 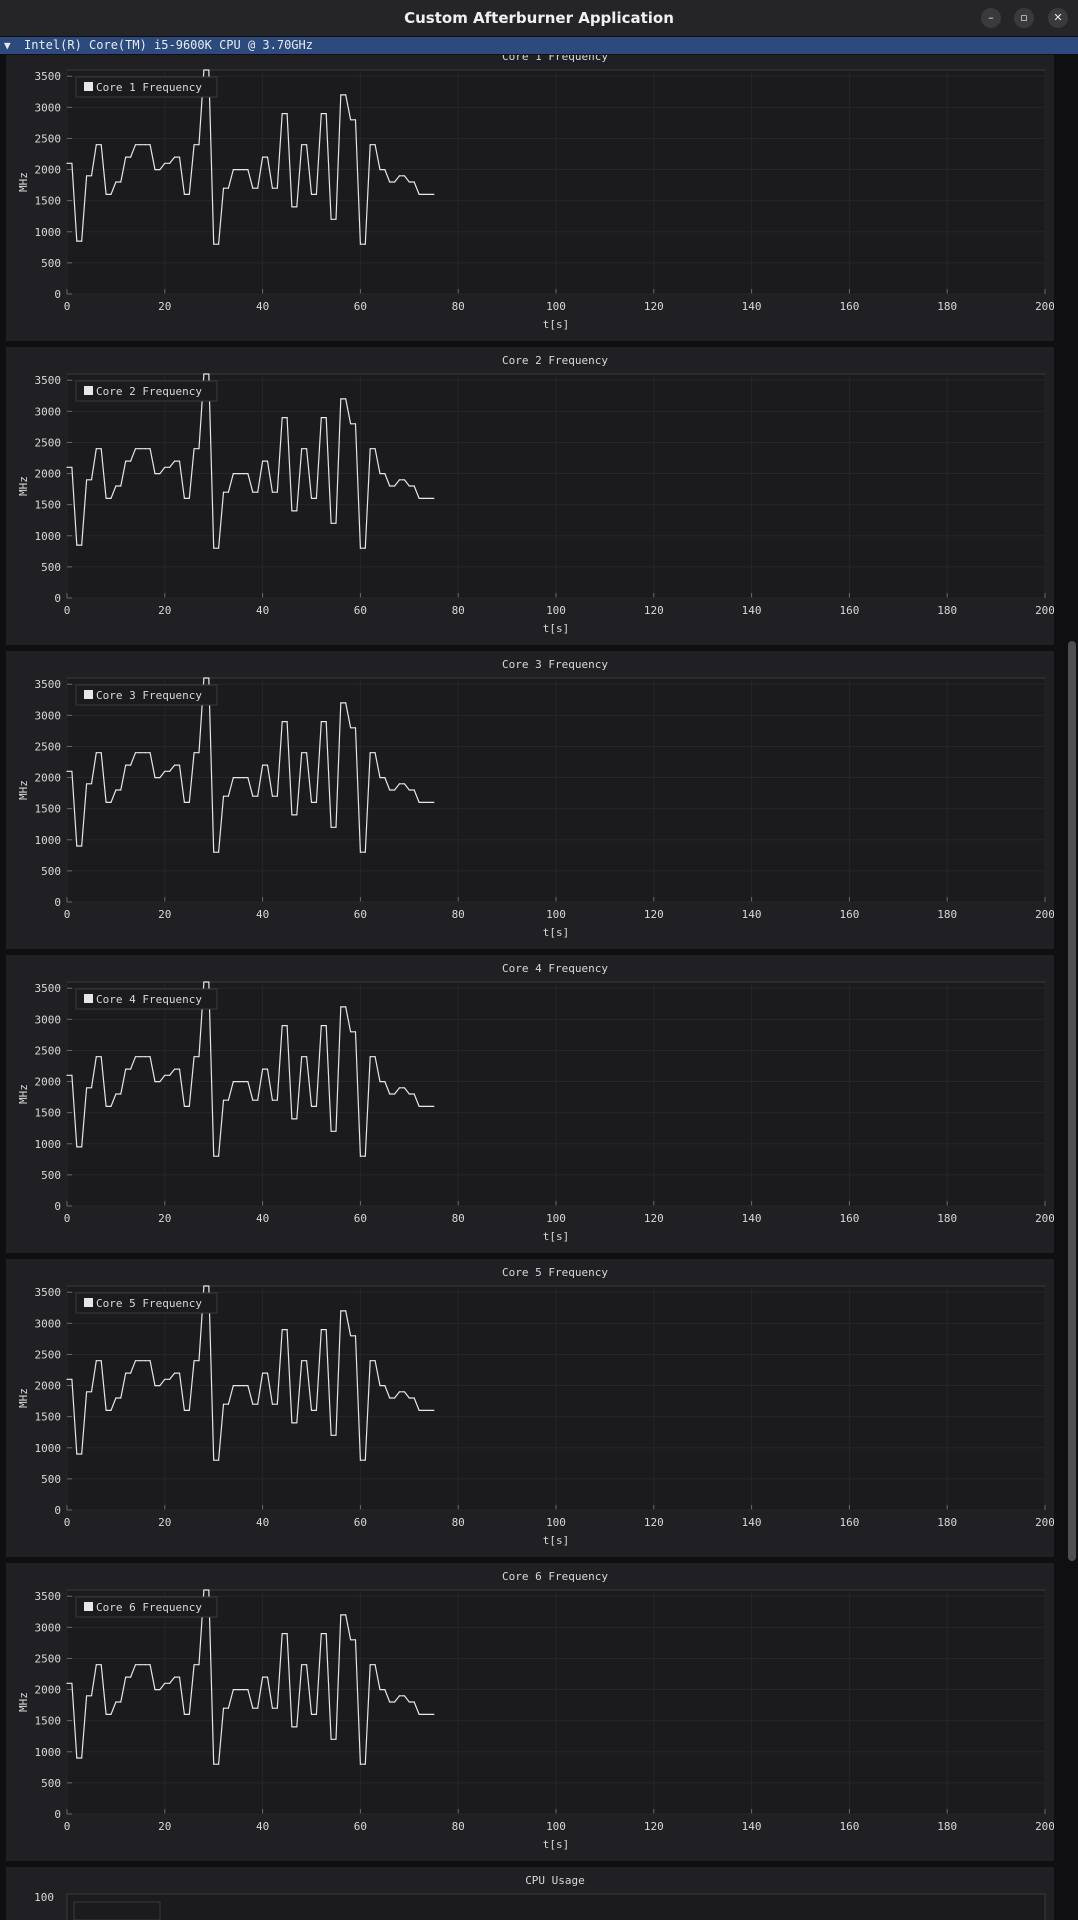 I want to click on plot-area, so click(x=556, y=1906).